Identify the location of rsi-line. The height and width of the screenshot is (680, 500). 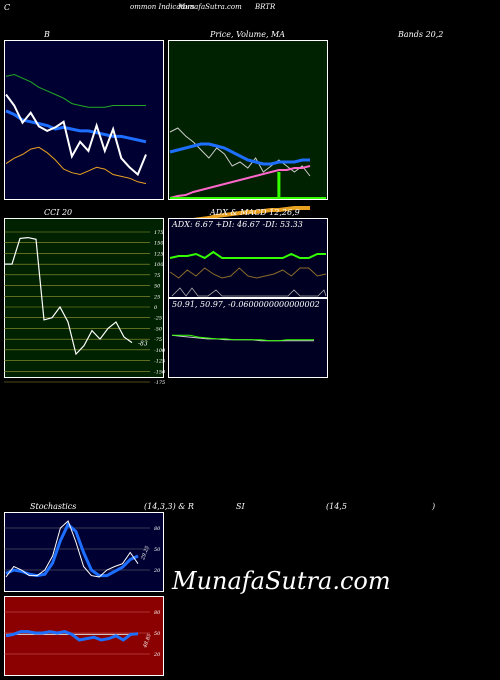
(72, 636).